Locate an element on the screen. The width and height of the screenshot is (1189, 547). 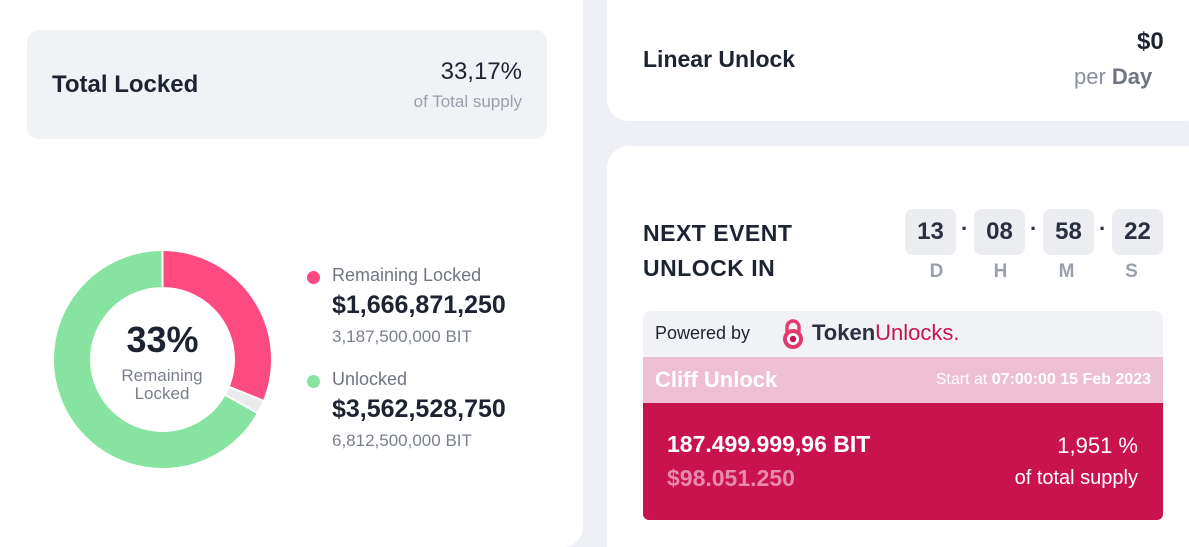
next-event-title-line2: UNLOCK IN is located at coordinates (709, 268).